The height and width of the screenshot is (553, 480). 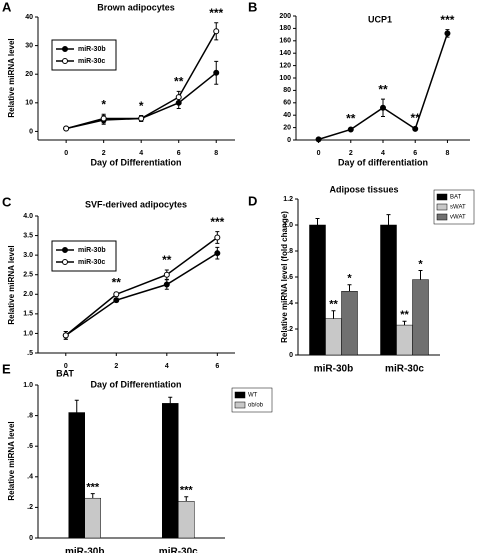 I want to click on chart-title: BAT, so click(x=65, y=373).